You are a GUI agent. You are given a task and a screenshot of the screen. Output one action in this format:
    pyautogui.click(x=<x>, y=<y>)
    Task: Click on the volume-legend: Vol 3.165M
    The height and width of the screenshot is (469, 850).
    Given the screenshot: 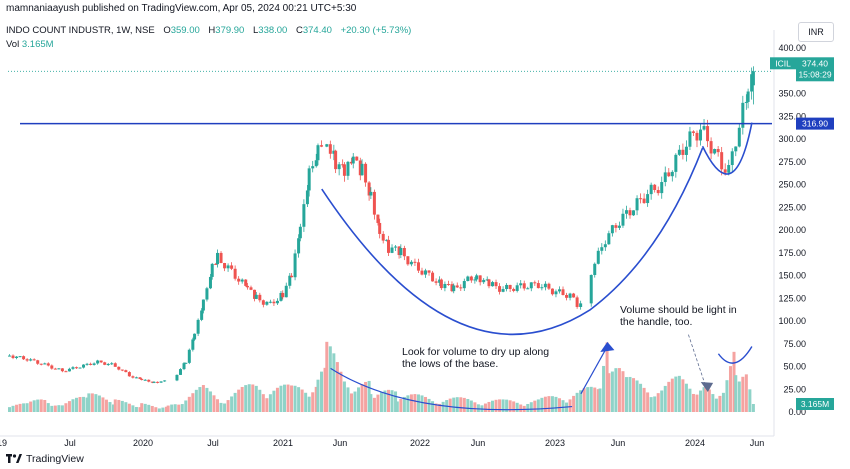 What is the action you would take?
    pyautogui.click(x=30, y=44)
    